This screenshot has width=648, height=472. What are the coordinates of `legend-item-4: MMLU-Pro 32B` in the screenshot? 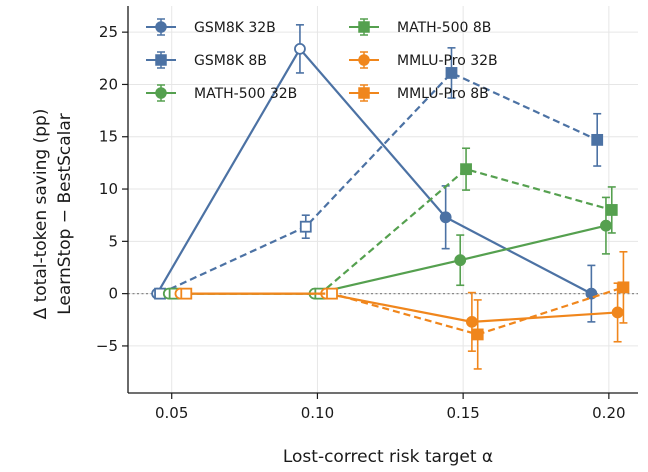 It's located at (423, 60).